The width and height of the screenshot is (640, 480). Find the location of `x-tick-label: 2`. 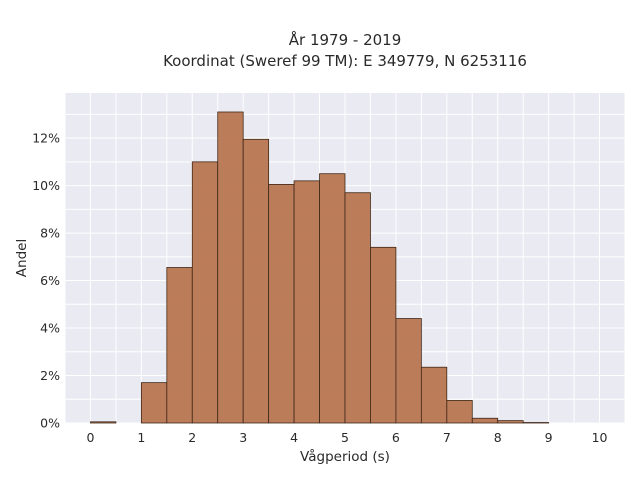

x-tick-label: 2 is located at coordinates (192, 437).